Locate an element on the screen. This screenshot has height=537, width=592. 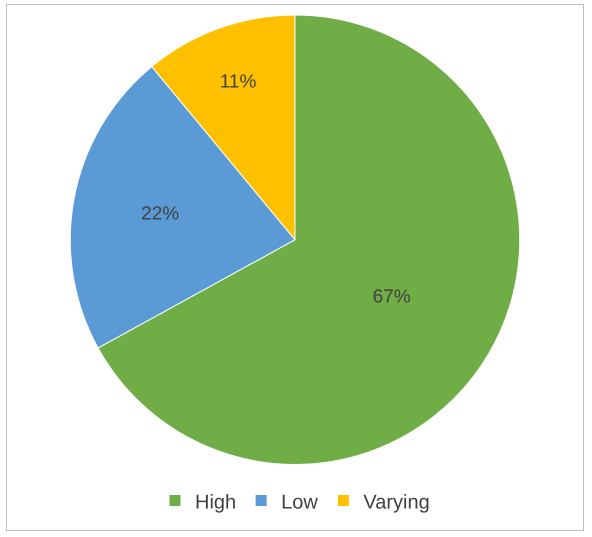
data-label: 67% is located at coordinates (391, 297).